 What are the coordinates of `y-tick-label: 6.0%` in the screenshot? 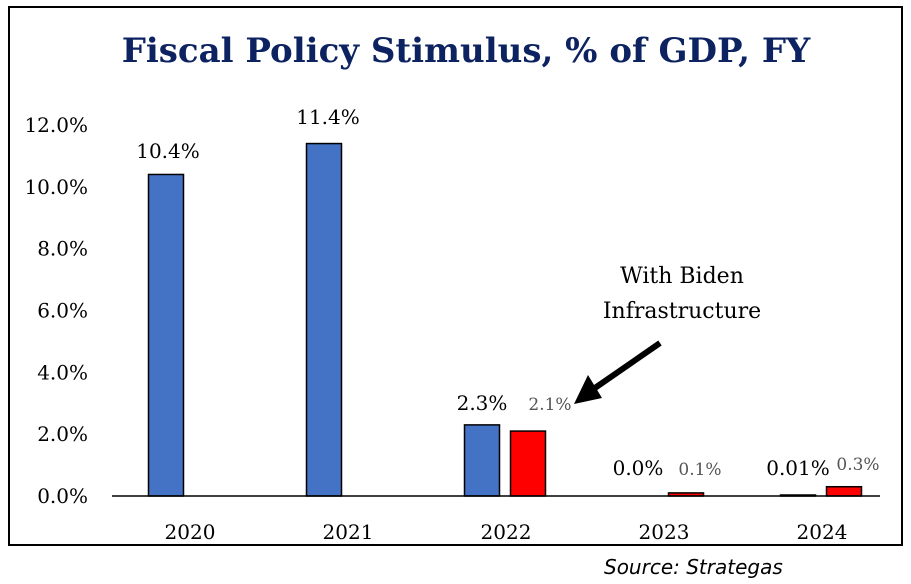 It's located at (62, 311).